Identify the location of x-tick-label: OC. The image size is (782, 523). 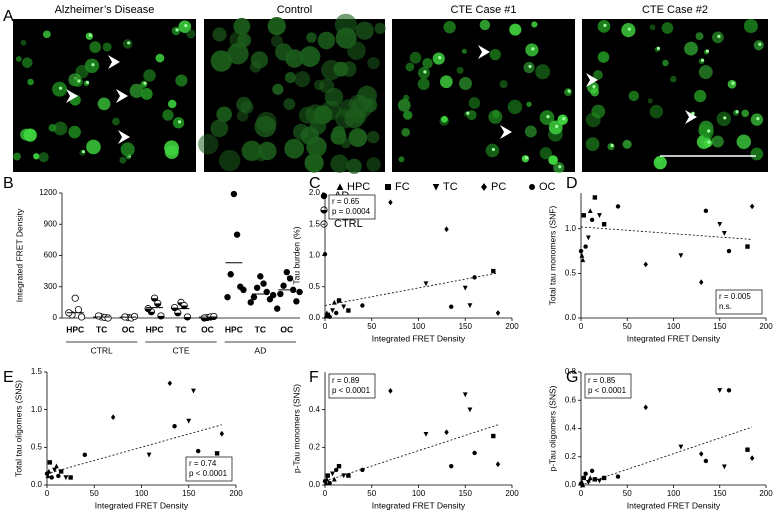
(128, 329).